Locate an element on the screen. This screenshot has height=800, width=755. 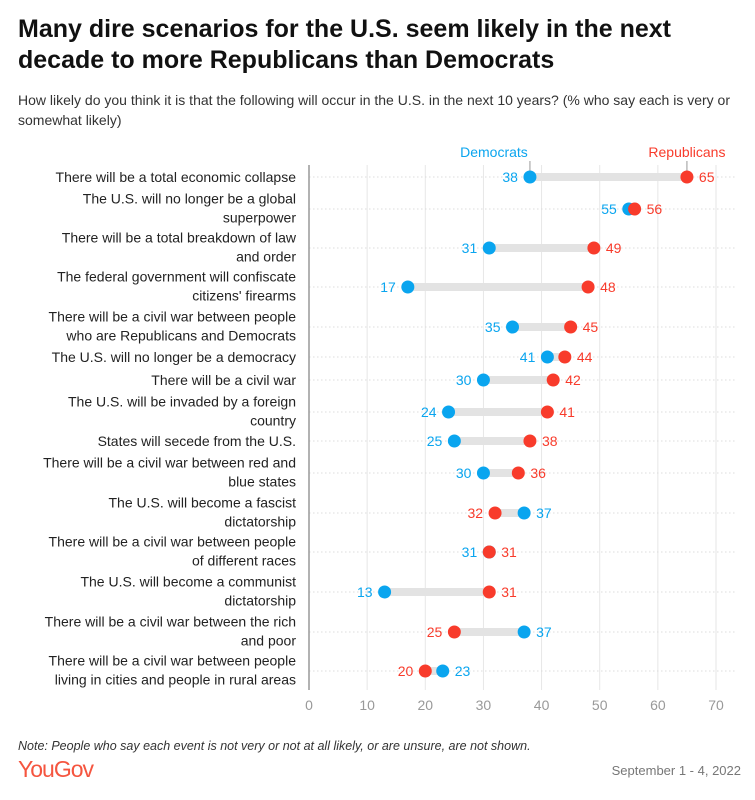
category-label: The U.S. will become a communist is located at coordinates (188, 582).